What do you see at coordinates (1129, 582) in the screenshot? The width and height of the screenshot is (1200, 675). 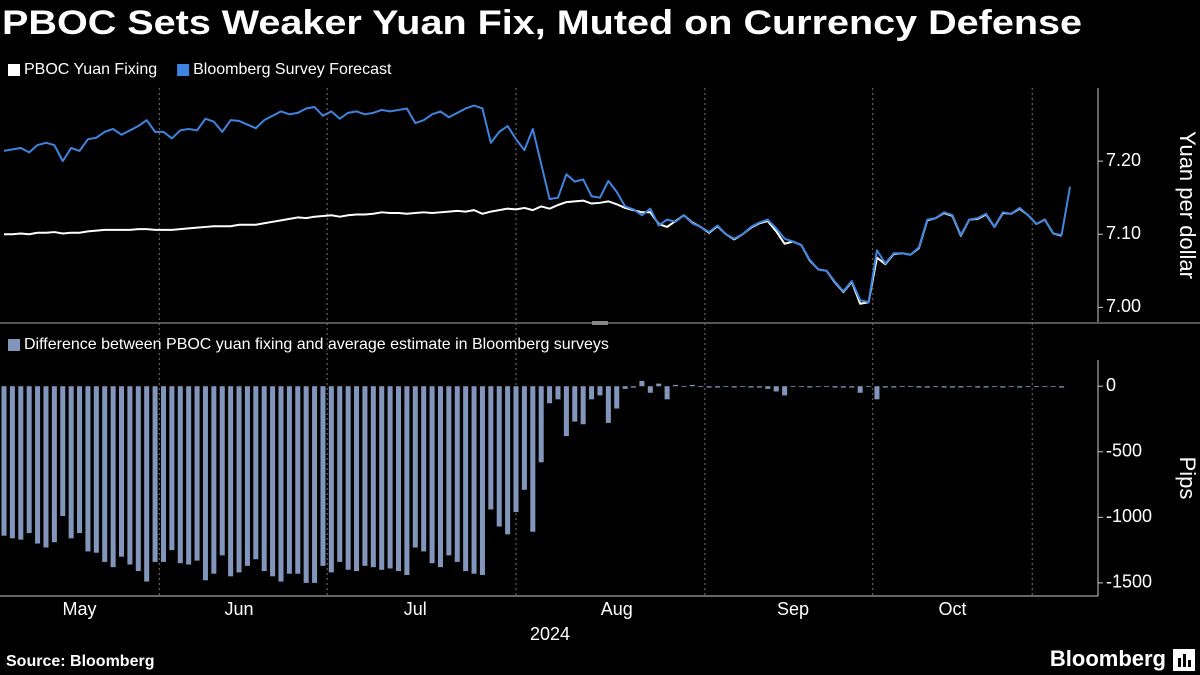 I see `y-tick-label: -1500` at bounding box center [1129, 582].